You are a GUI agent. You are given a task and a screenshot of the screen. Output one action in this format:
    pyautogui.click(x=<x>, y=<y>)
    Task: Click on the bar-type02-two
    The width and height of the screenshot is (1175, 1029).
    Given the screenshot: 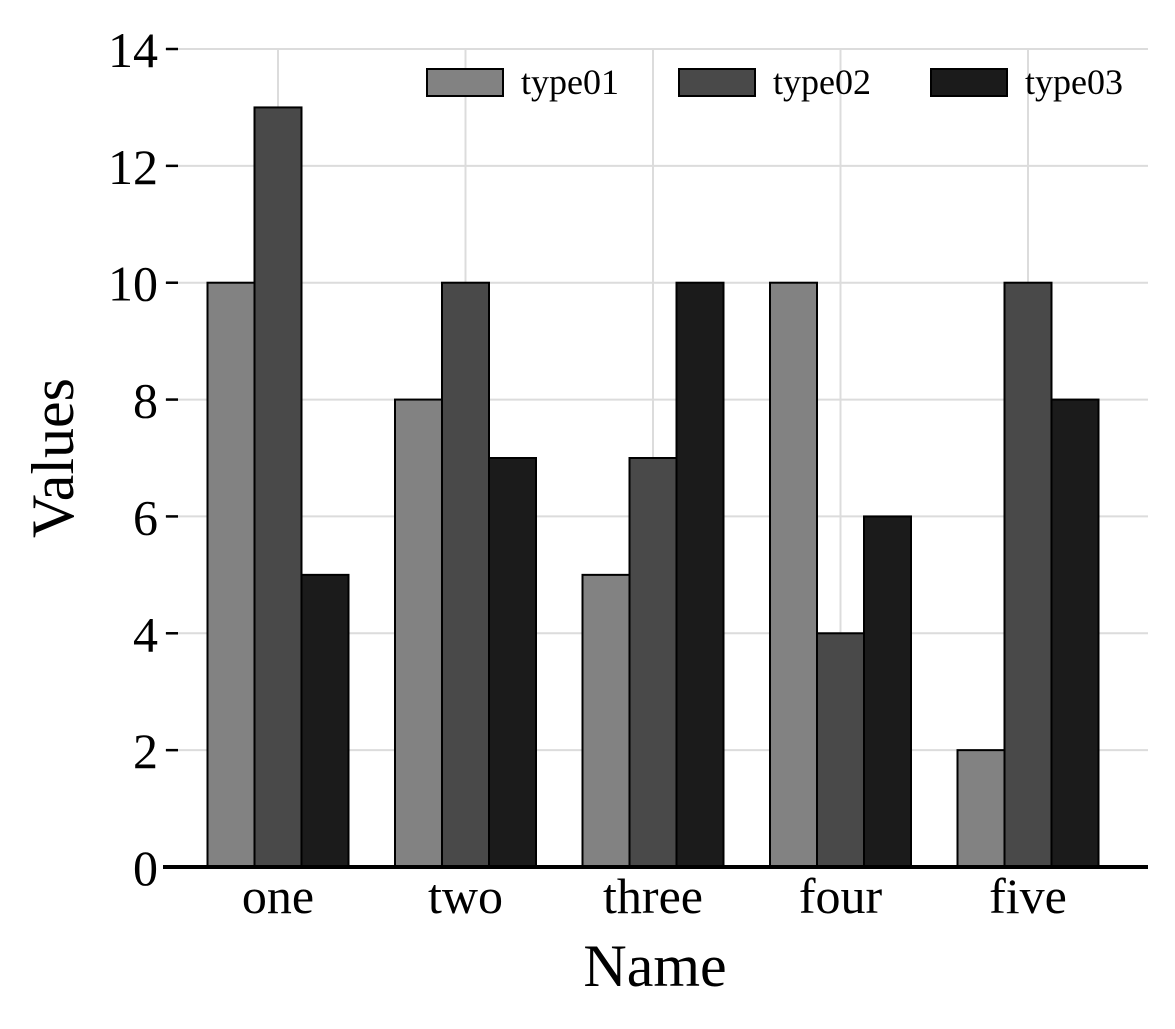 What is the action you would take?
    pyautogui.click(x=465, y=574)
    